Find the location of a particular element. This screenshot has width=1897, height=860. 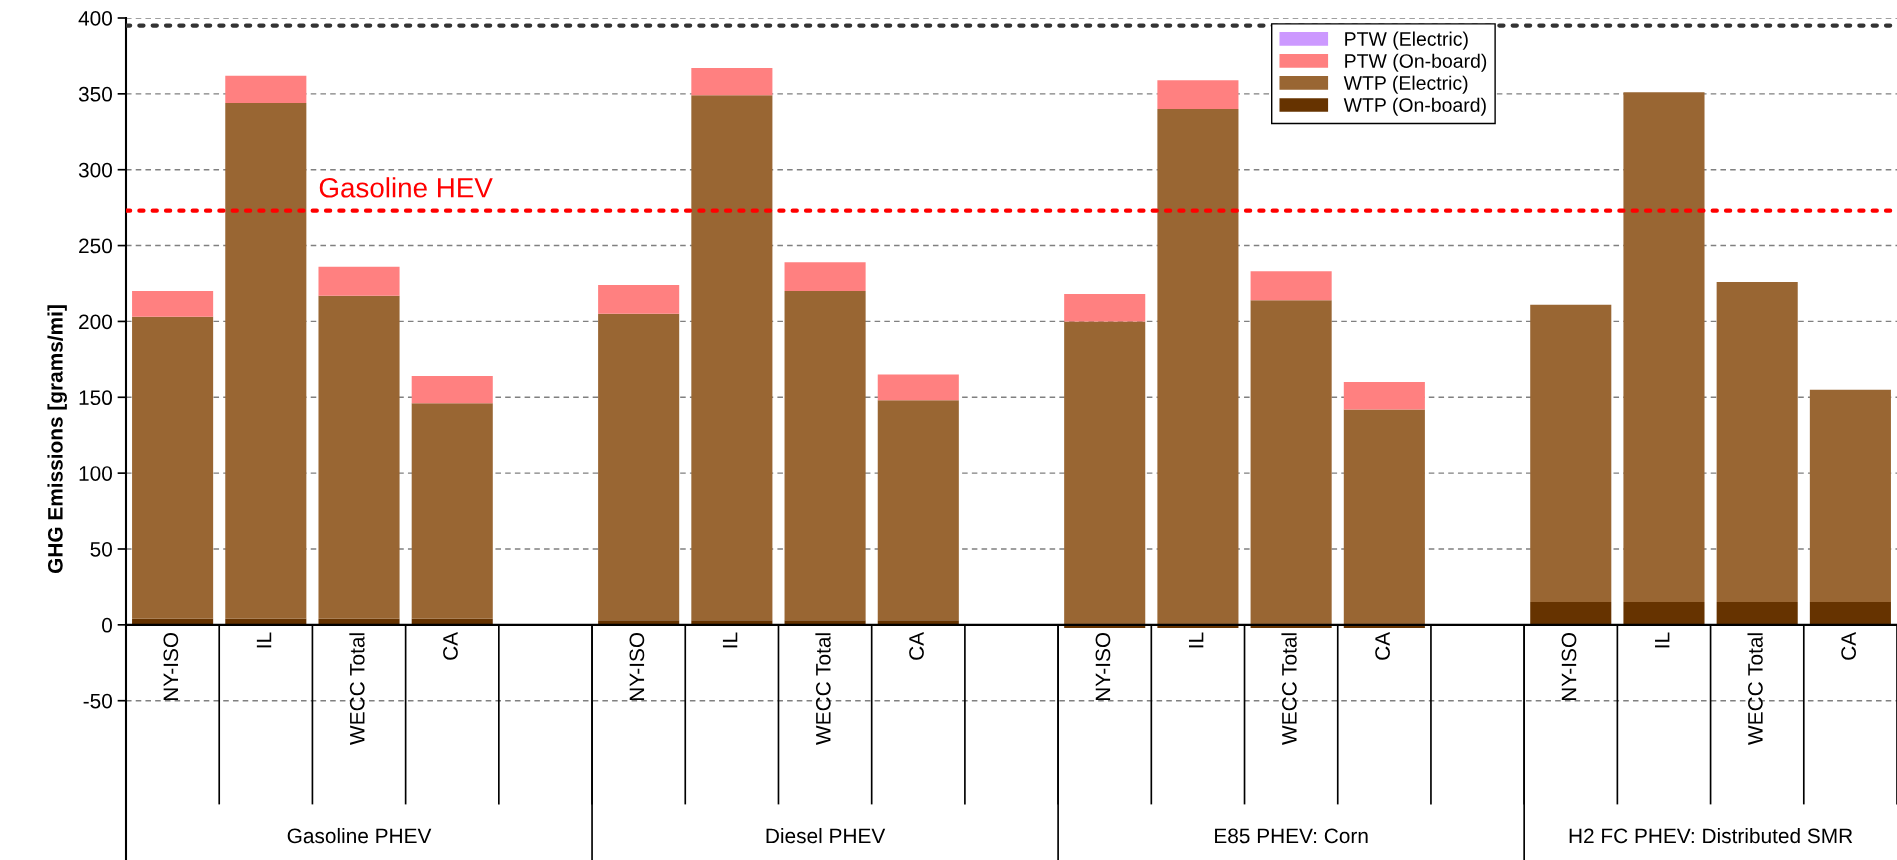

annotation: E85 PHEV: Corn is located at coordinates (1291, 836).